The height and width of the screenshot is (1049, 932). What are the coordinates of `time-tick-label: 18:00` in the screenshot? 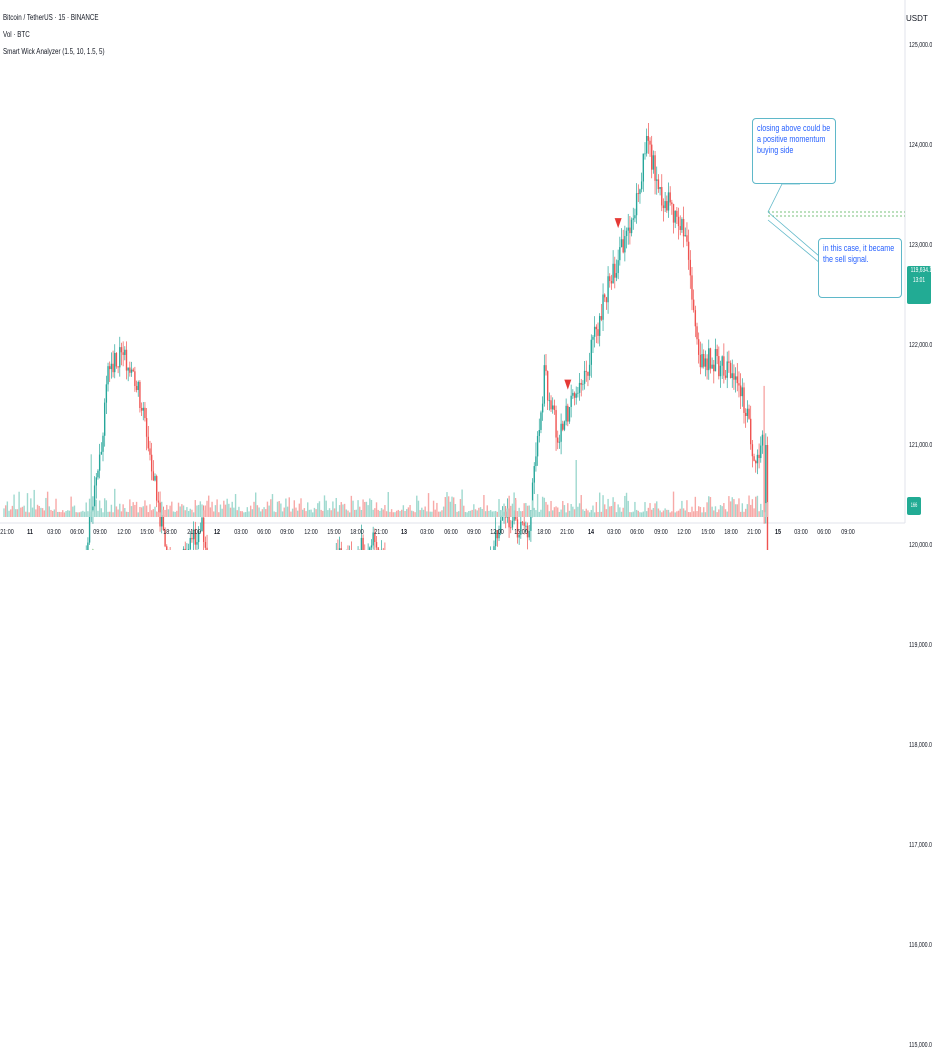 It's located at (731, 531).